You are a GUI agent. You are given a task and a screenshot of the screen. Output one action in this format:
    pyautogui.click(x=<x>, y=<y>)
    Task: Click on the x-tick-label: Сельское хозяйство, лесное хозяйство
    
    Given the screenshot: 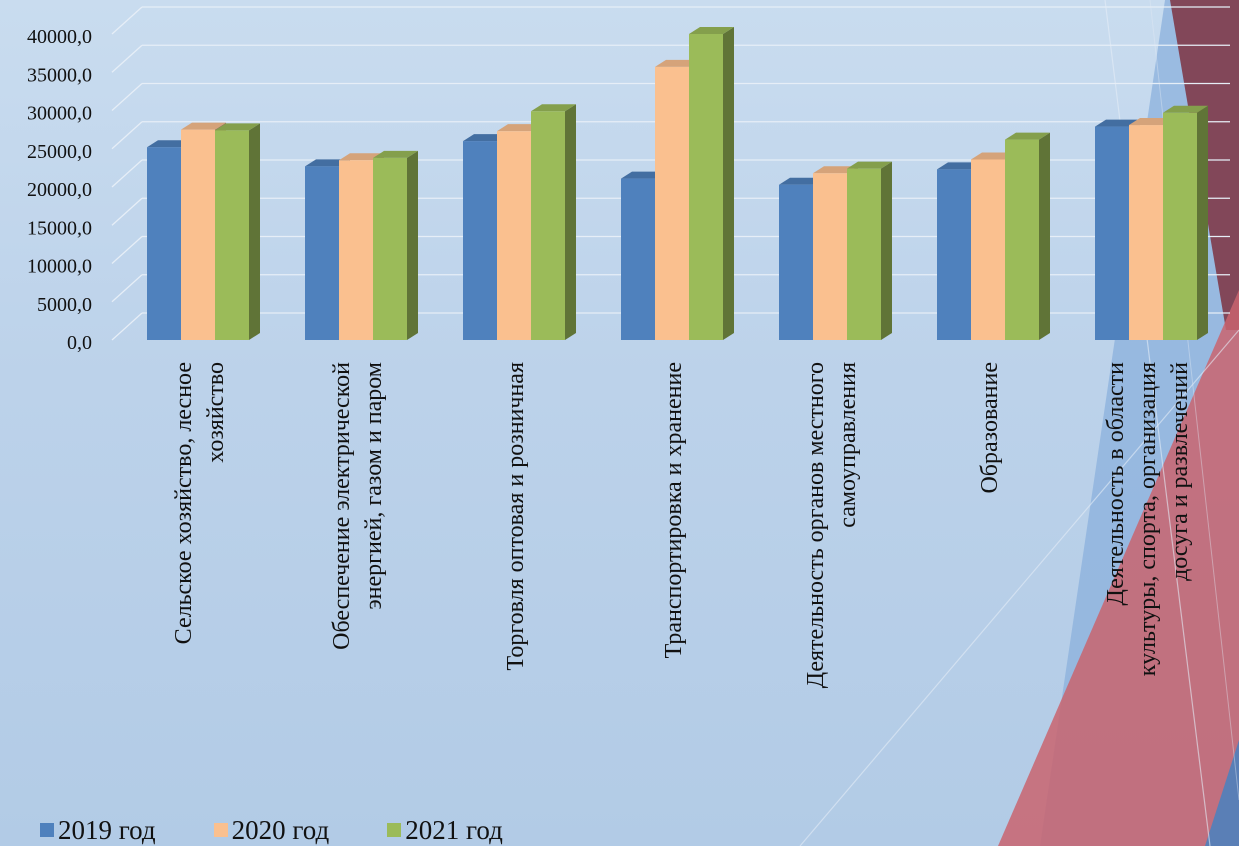 What is the action you would take?
    pyautogui.click(x=200, y=503)
    